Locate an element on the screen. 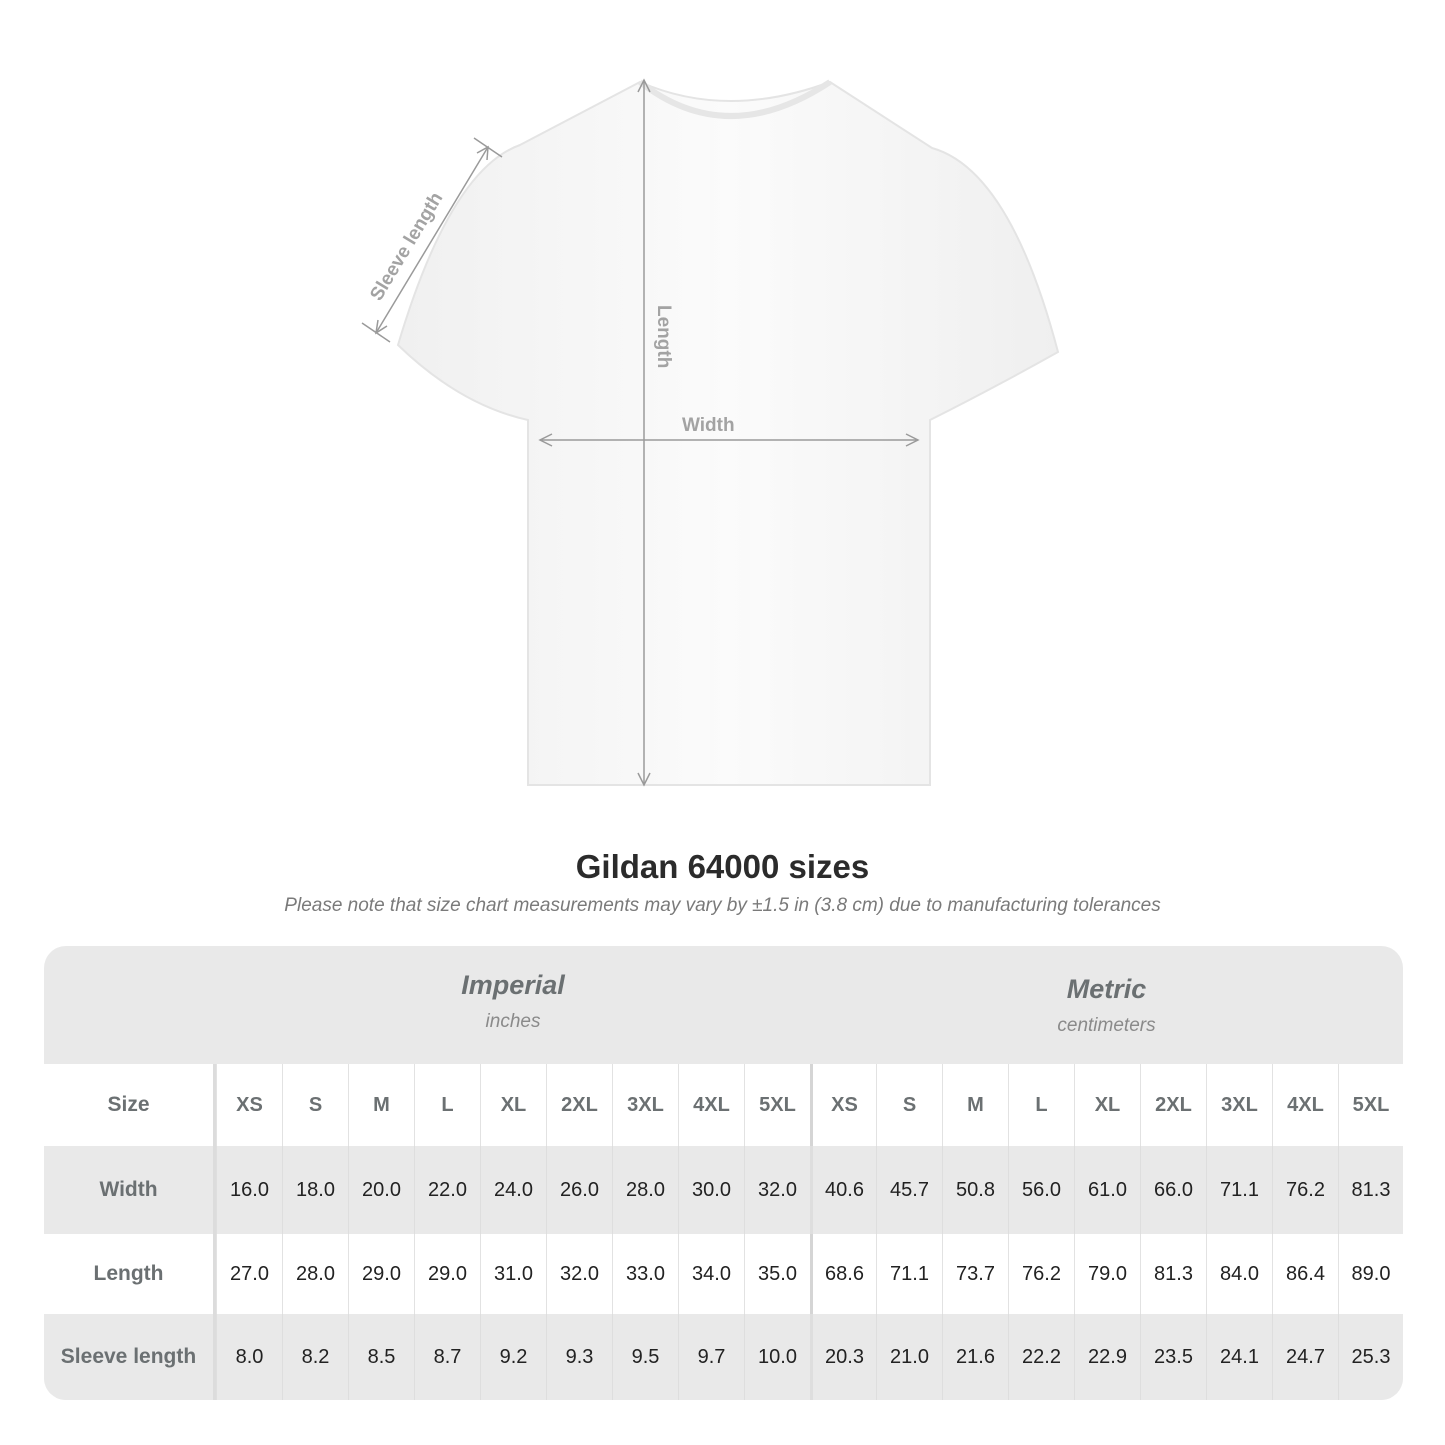 Image resolution: width=1445 pixels, height=1445 pixels. metric-value-cell: 24.1 is located at coordinates (1239, 1357).